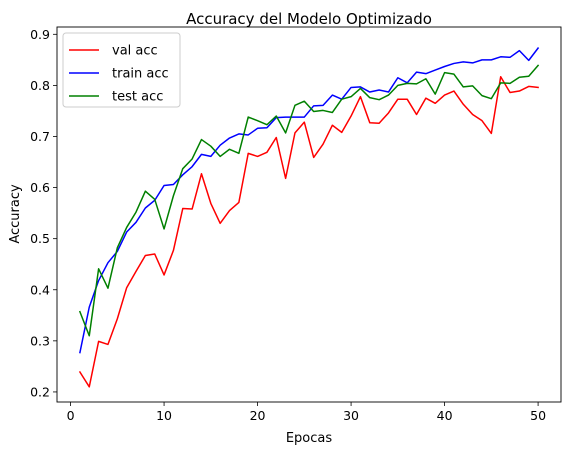 This screenshot has width=567, height=455. What do you see at coordinates (40, 289) in the screenshot?
I see `y-tick-label: 0.4` at bounding box center [40, 289].